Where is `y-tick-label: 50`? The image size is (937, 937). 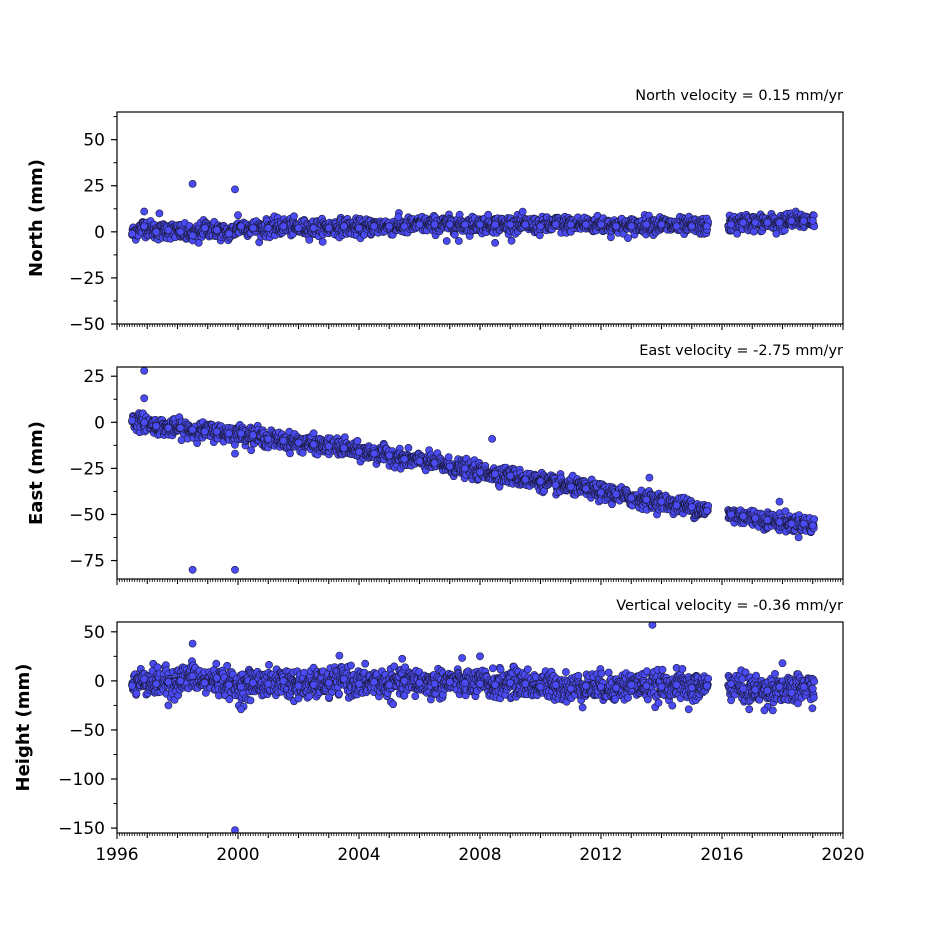
y-tick-label: 50 is located at coordinates (94, 141).